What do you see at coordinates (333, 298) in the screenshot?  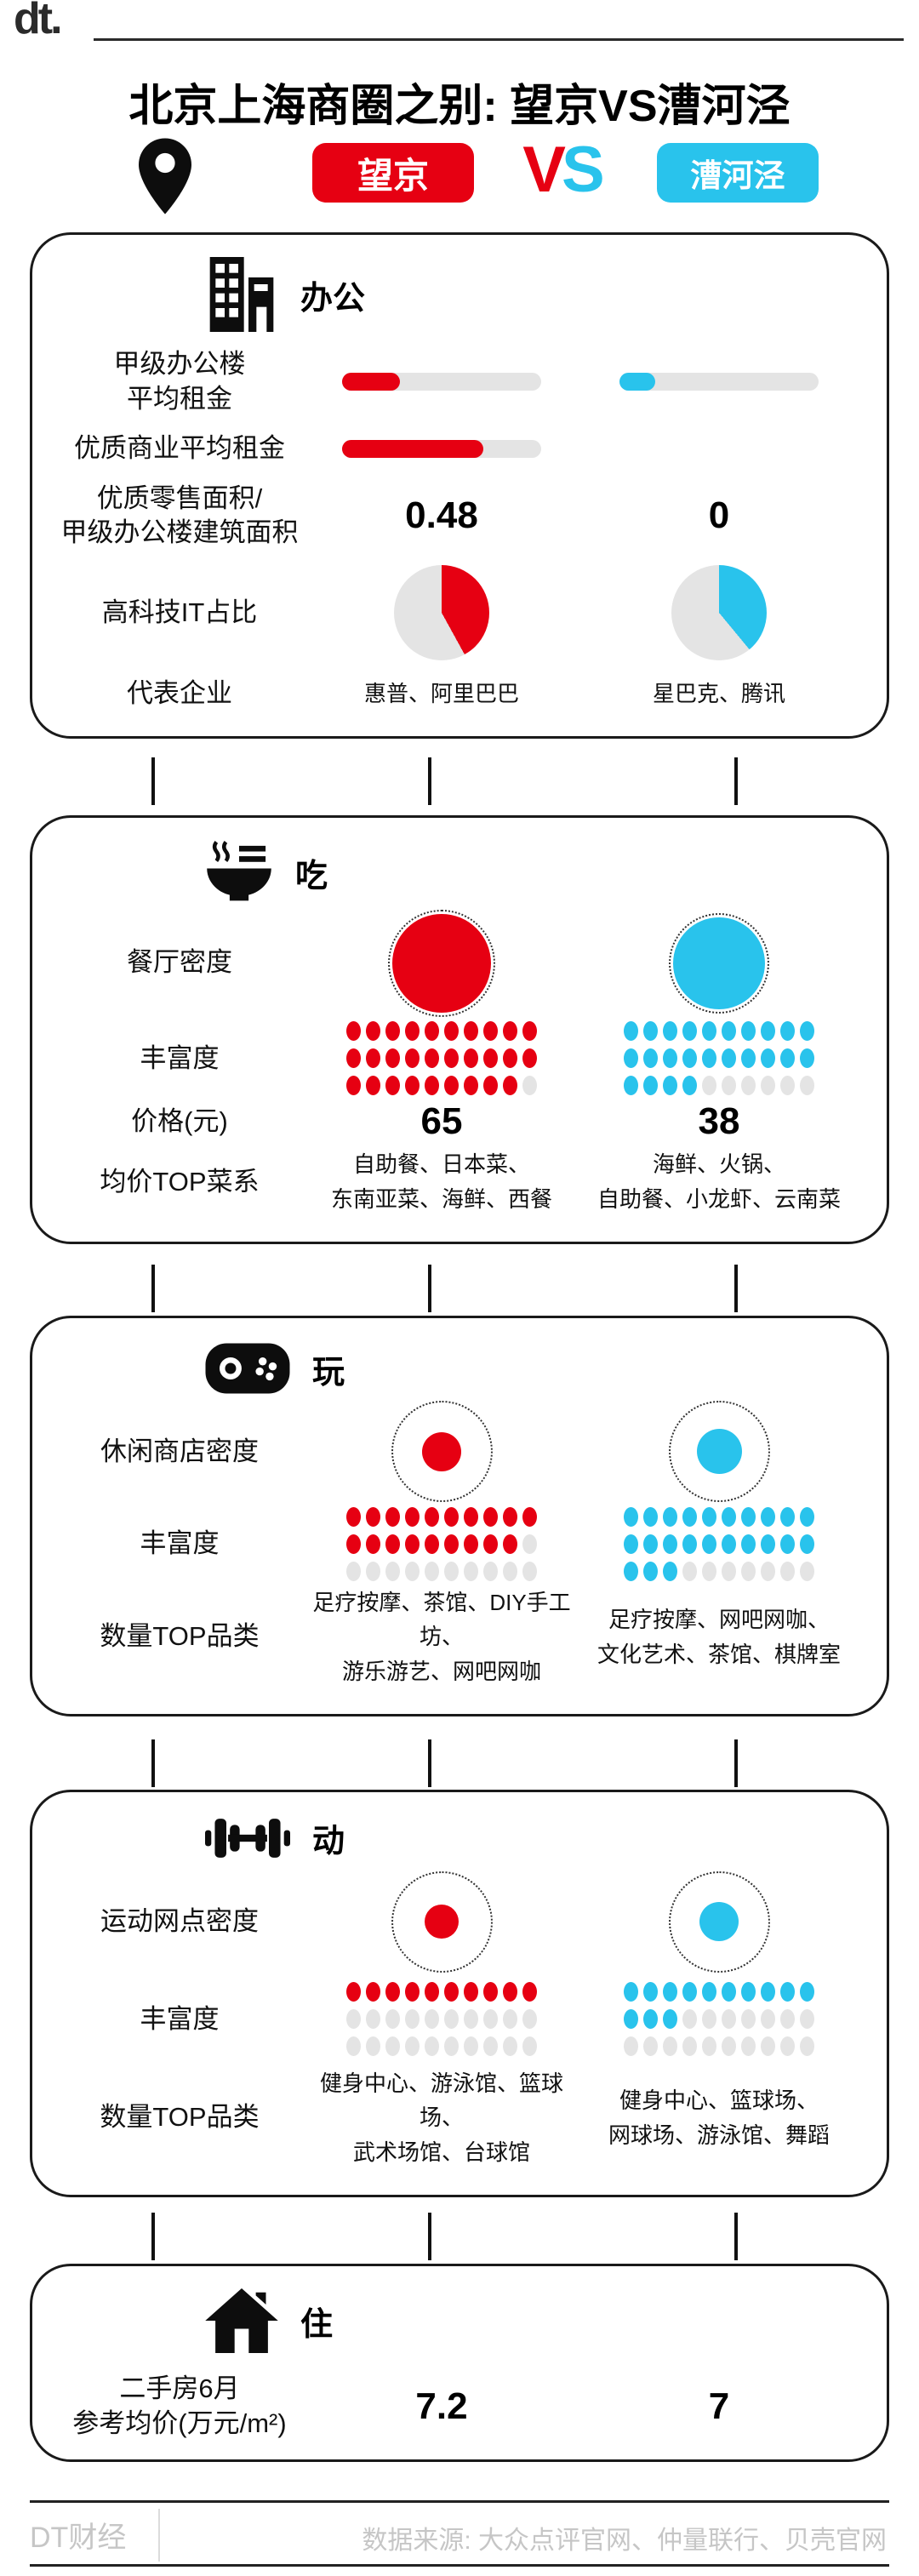 I see `section-label-office: 办公` at bounding box center [333, 298].